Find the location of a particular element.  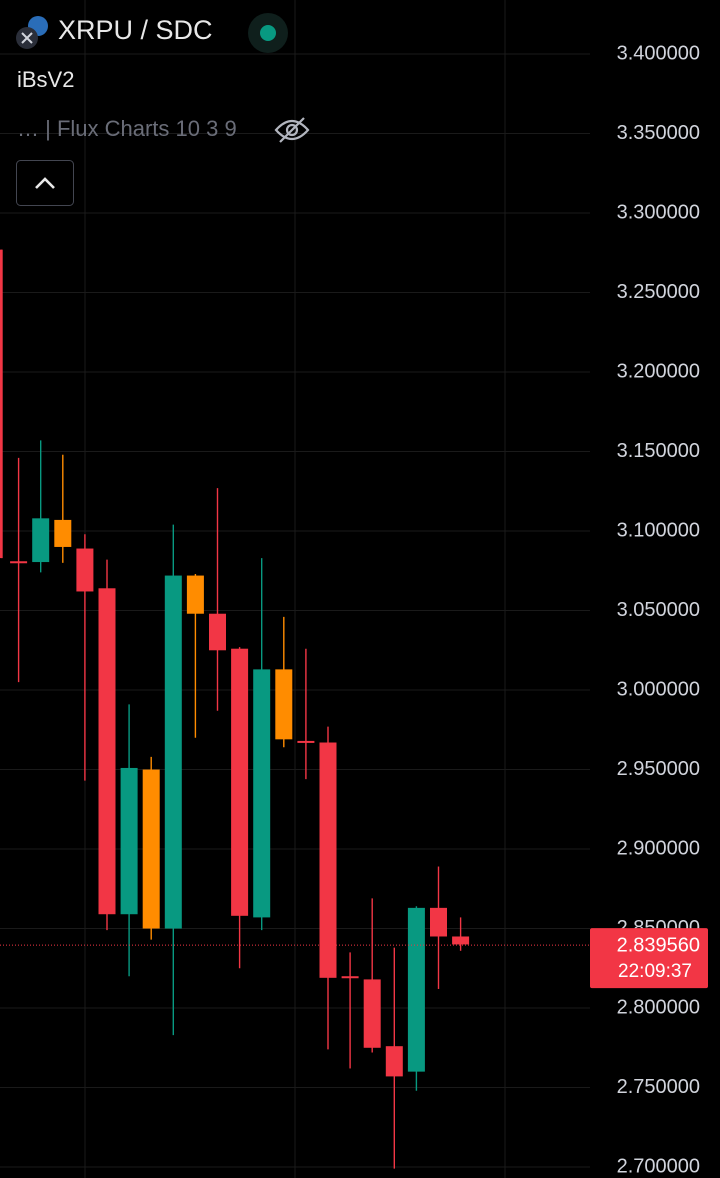

y-tick-label: 3.100000 is located at coordinates (658, 530).